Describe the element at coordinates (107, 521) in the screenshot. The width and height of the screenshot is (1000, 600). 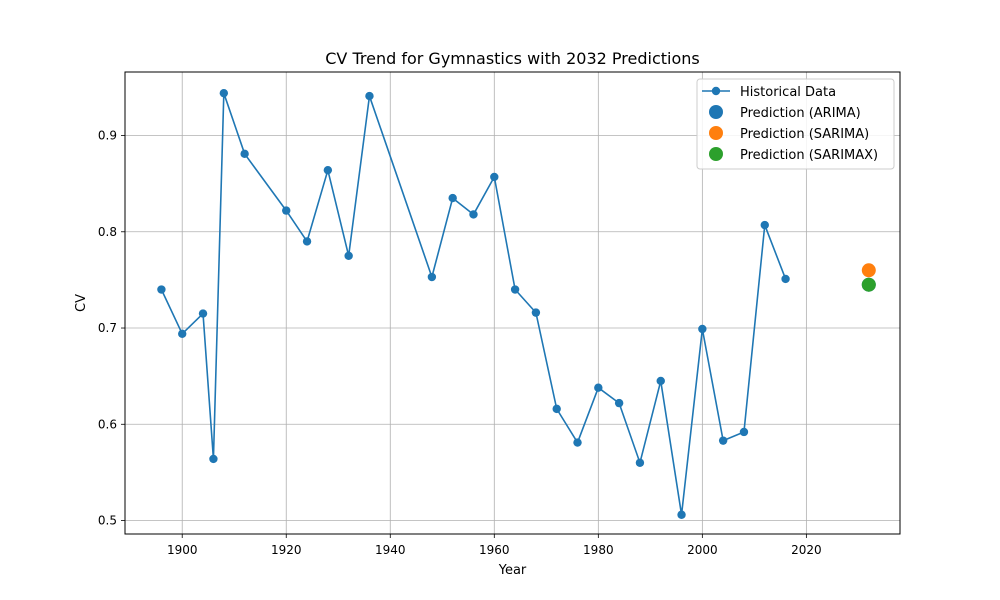
I see `y-tick-label: 0.5` at that location.